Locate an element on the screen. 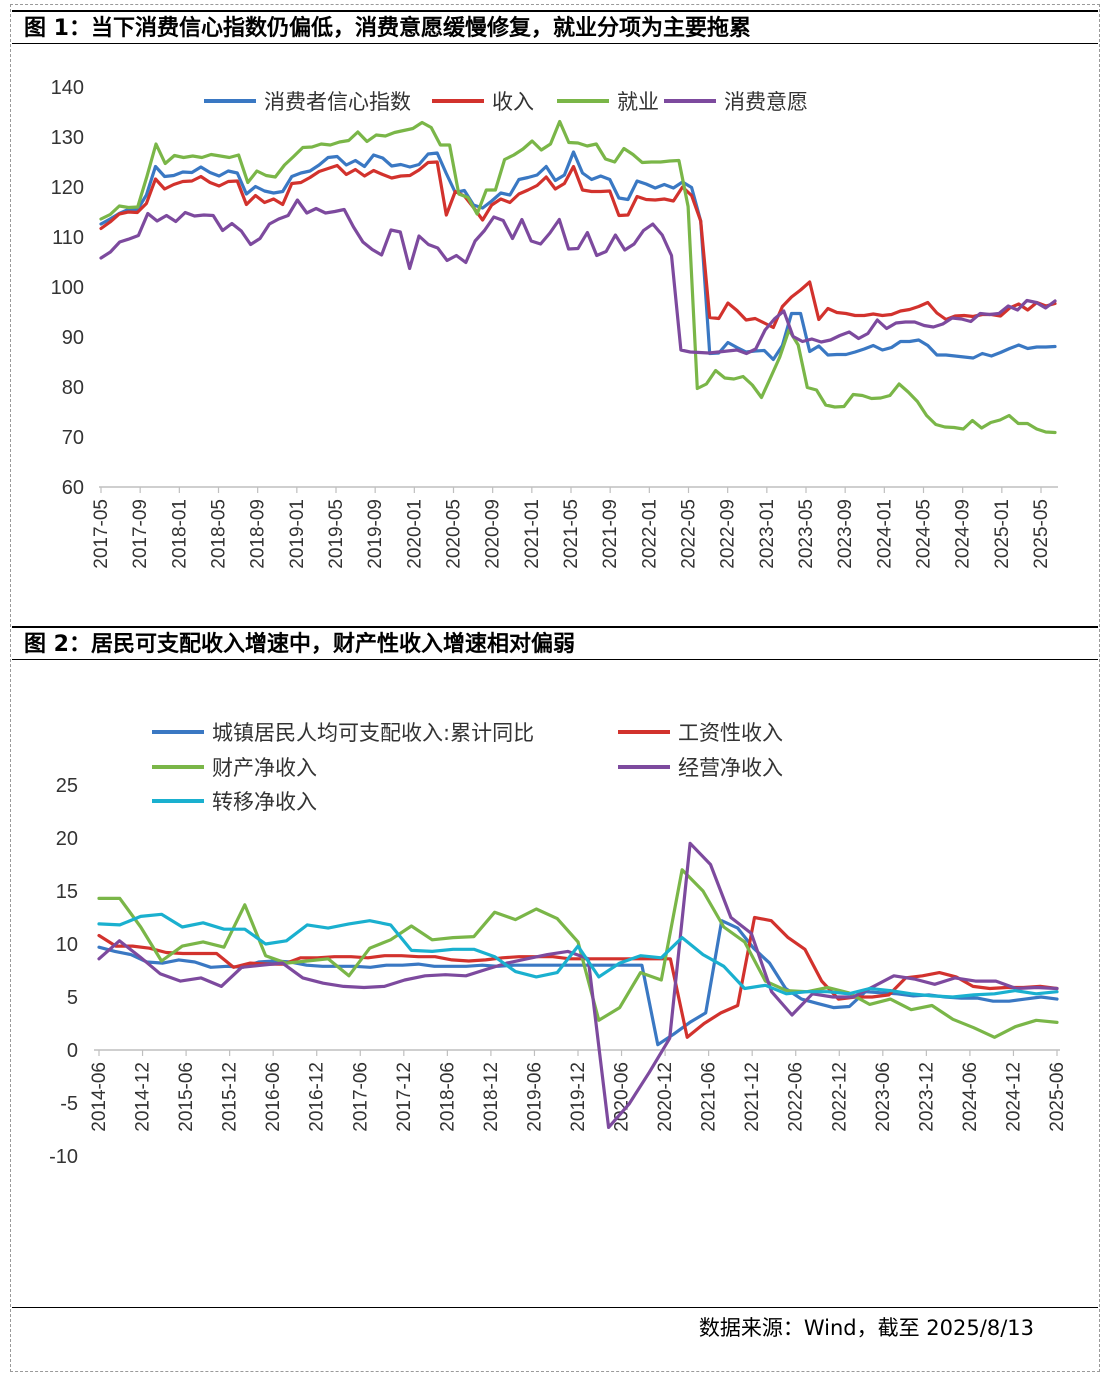 The width and height of the screenshot is (1108, 1380). fig1-series-4-line is located at coordinates (578, 277).